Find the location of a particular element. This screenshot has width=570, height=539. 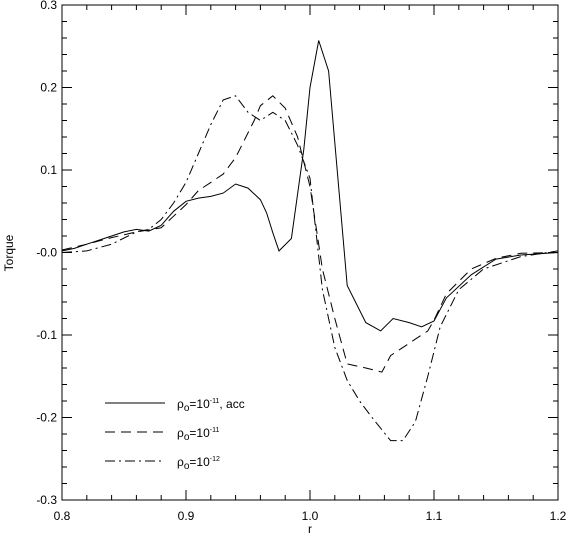

legend: ρo=10-11, acc ρo=10-11 ρo=10-12 is located at coordinates (175, 434).